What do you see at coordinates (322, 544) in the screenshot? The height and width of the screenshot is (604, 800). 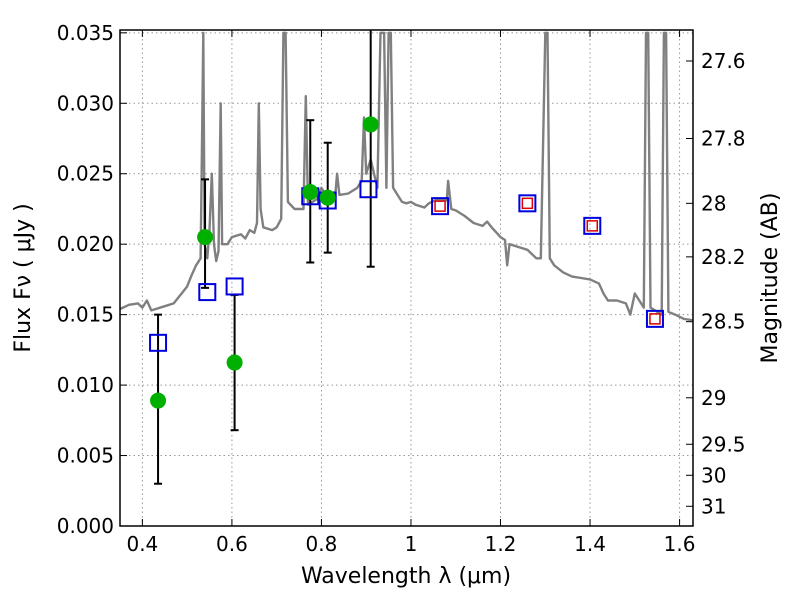 I see `x-tick-label: 0.8` at bounding box center [322, 544].